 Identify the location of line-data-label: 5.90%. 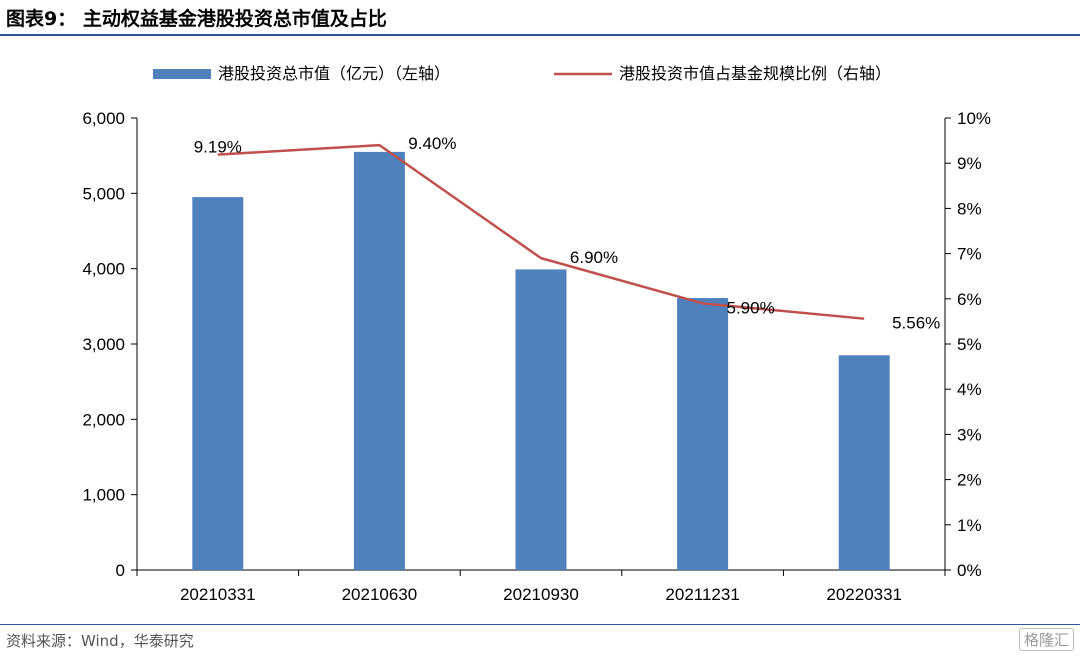
(750, 307).